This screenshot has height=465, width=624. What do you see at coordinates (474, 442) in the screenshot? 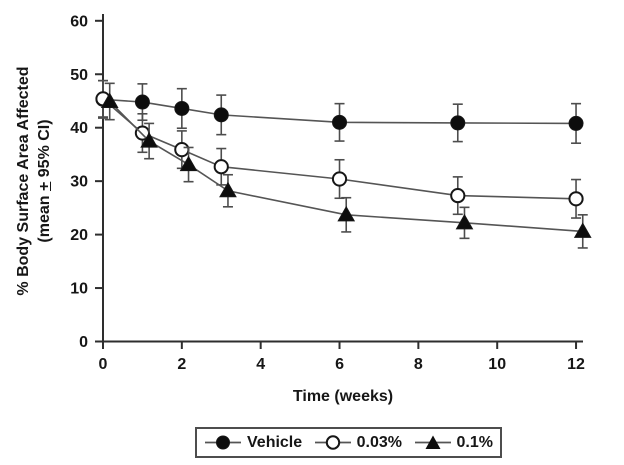
I see `legend-label-0-1-percent: 0.1%` at bounding box center [474, 442].